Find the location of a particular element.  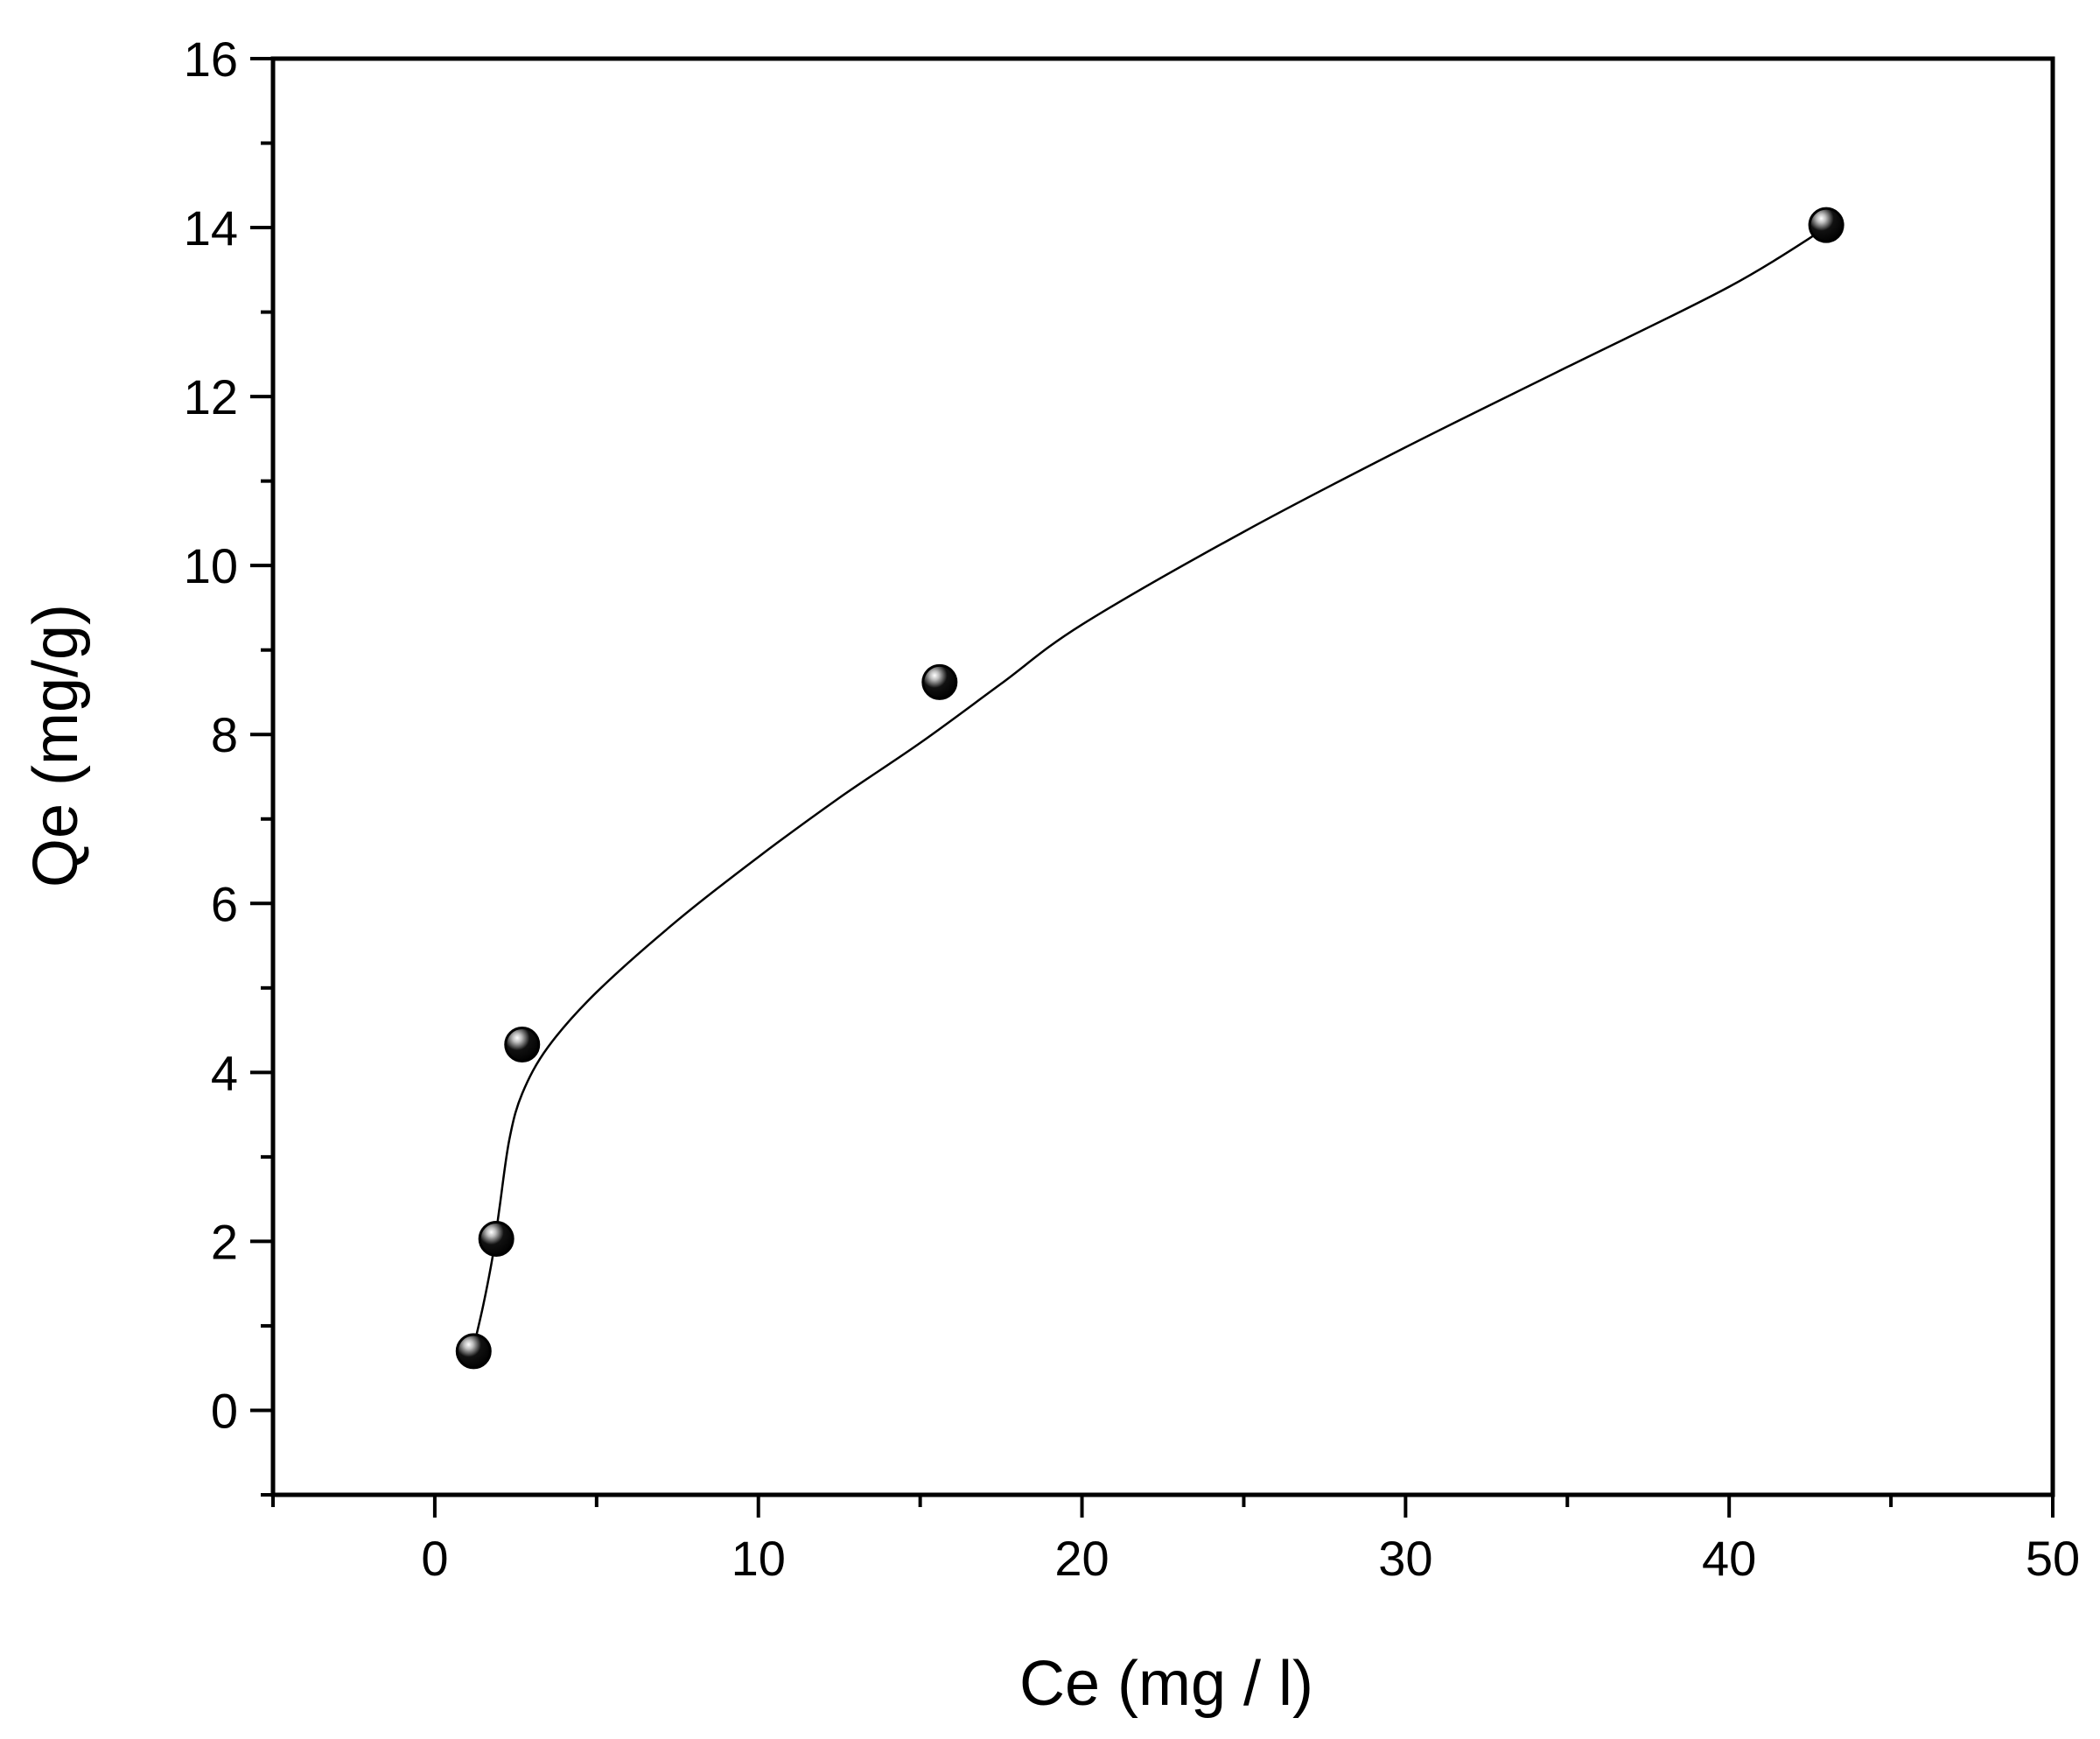

y-axis-title: Qe (mg/g) is located at coordinates (56, 745).